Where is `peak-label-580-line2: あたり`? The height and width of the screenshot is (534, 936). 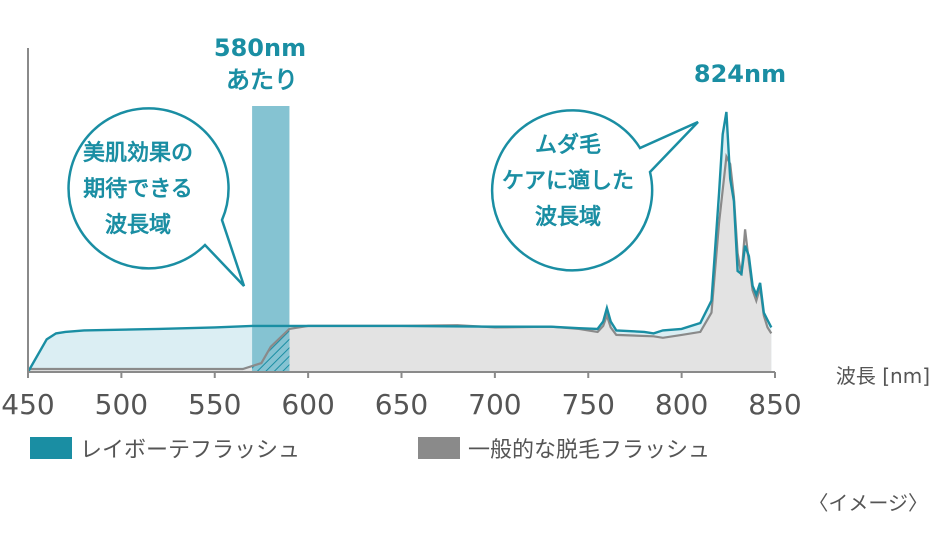 peak-label-580-line2: あたり is located at coordinates (262, 80).